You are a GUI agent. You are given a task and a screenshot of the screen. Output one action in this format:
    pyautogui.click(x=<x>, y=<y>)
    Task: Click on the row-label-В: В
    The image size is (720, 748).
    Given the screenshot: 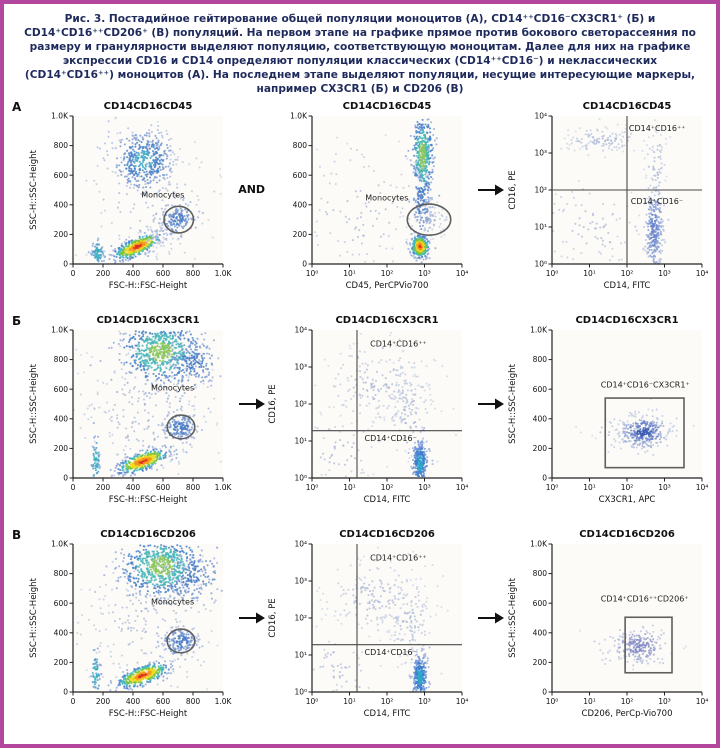 What is the action you would take?
    pyautogui.click(x=17, y=535)
    